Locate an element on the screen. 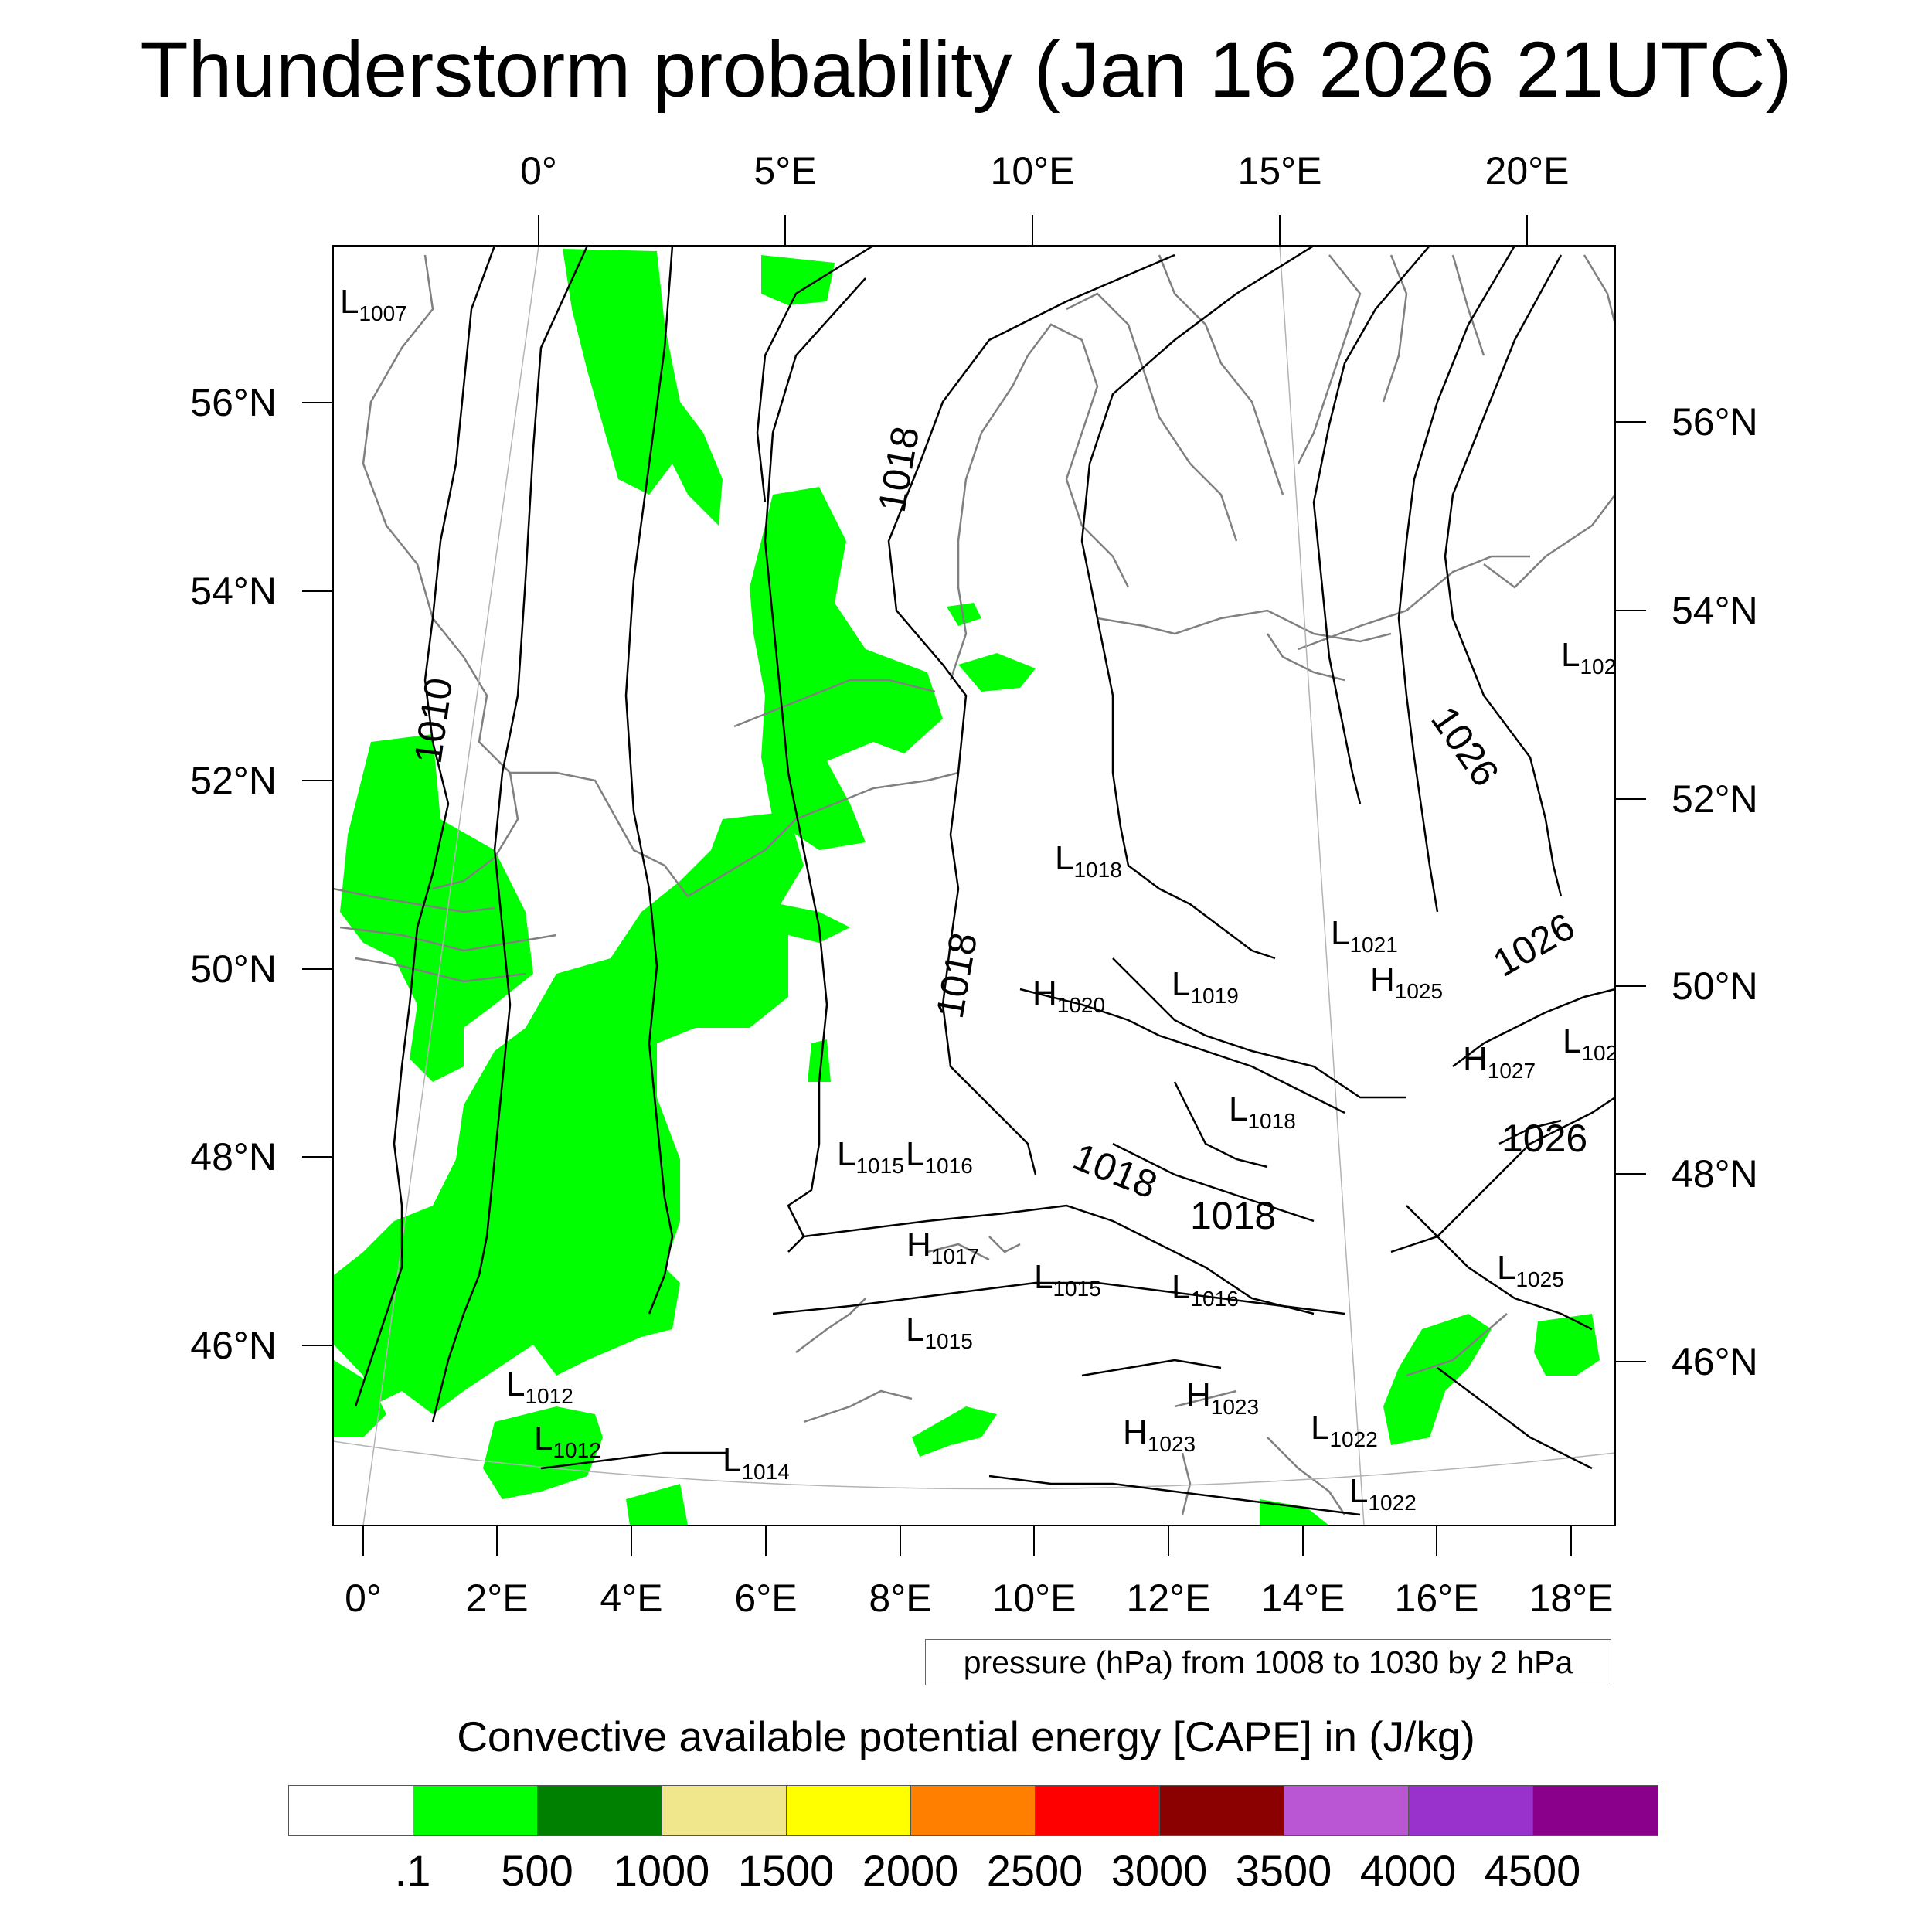  bottom-lon-label: 6°E is located at coordinates (766, 1599).